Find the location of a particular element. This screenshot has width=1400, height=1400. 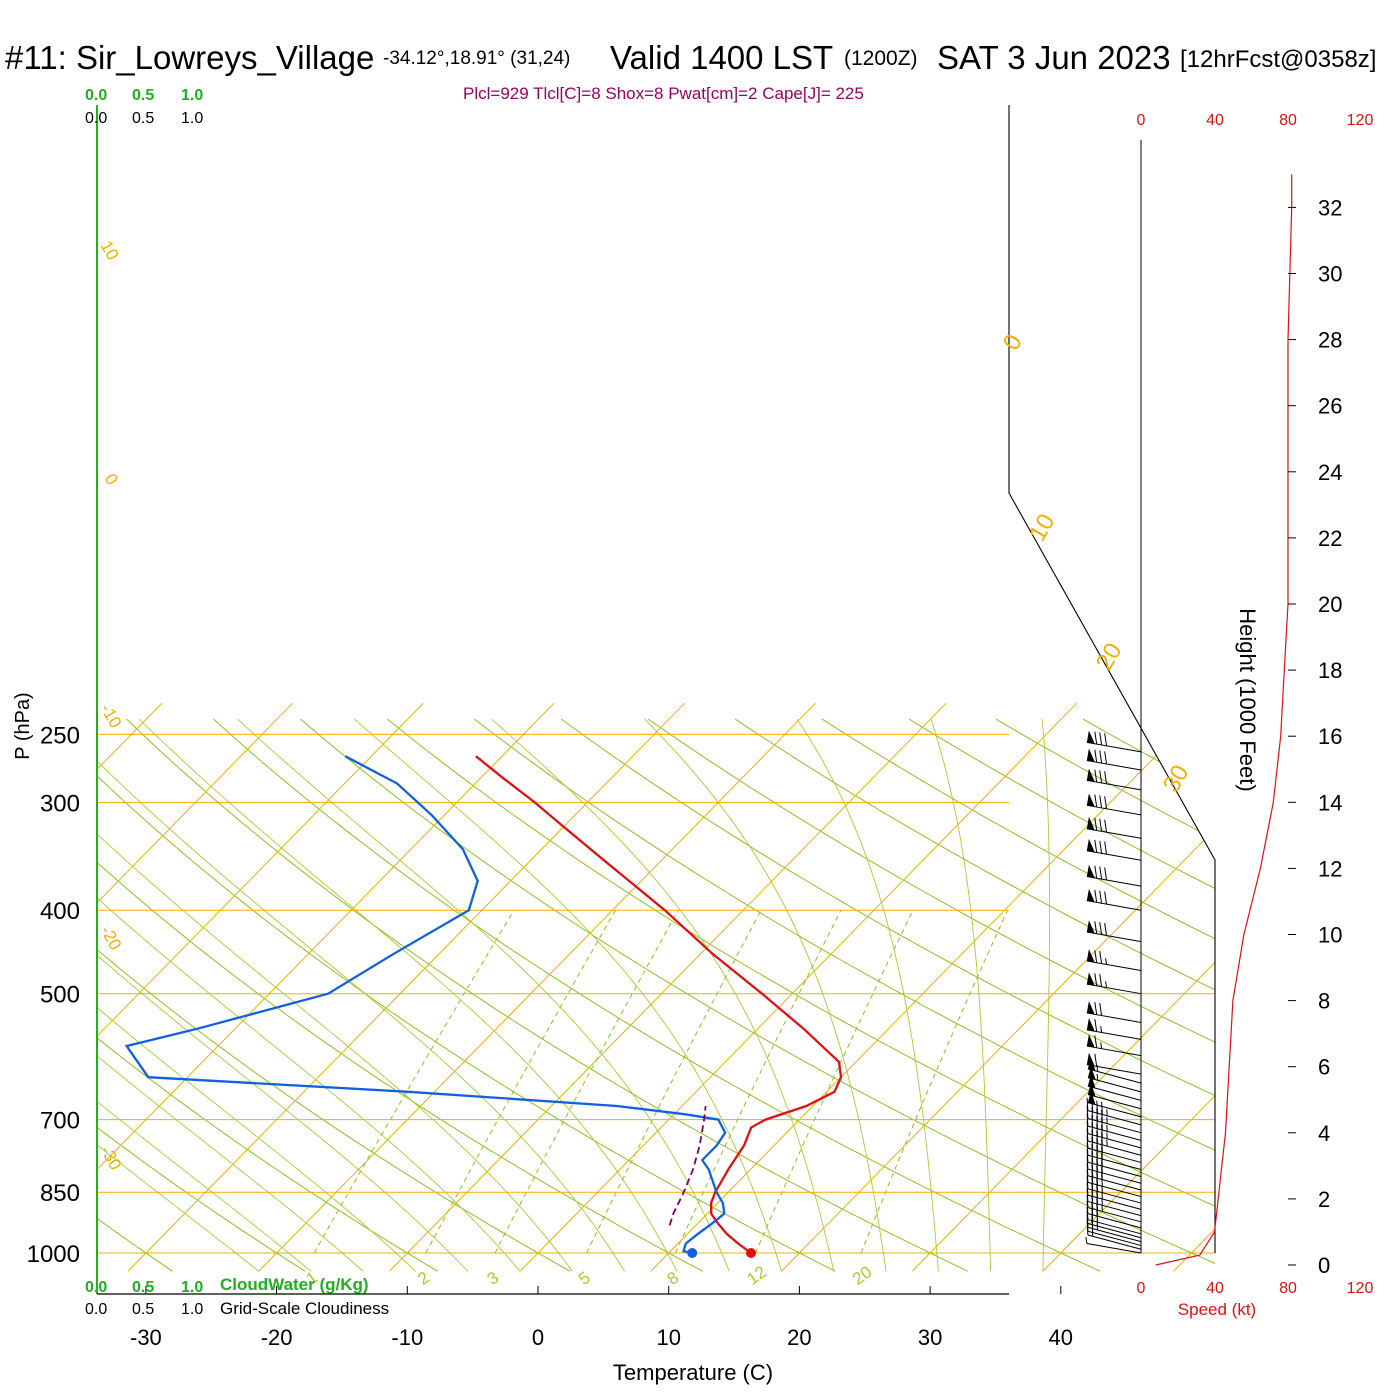

isotherm-label: 20 is located at coordinates (1109, 656).